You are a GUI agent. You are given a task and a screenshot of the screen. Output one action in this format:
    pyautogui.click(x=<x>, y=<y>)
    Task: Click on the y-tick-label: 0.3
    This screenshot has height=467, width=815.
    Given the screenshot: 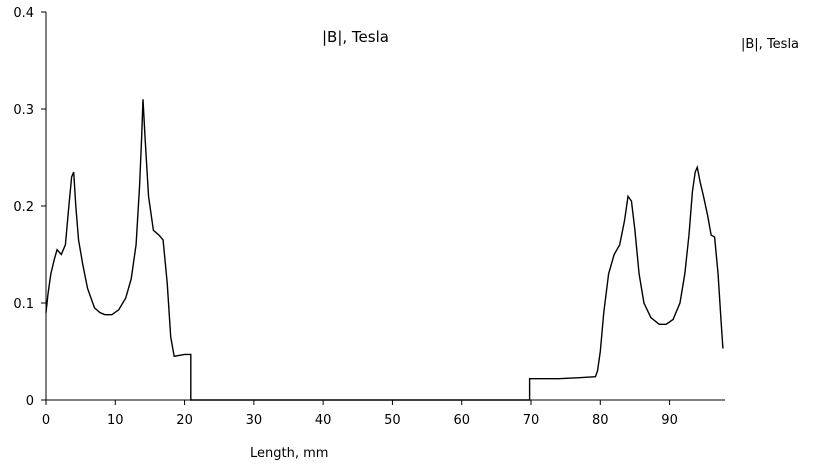 What is the action you would take?
    pyautogui.click(x=23, y=110)
    